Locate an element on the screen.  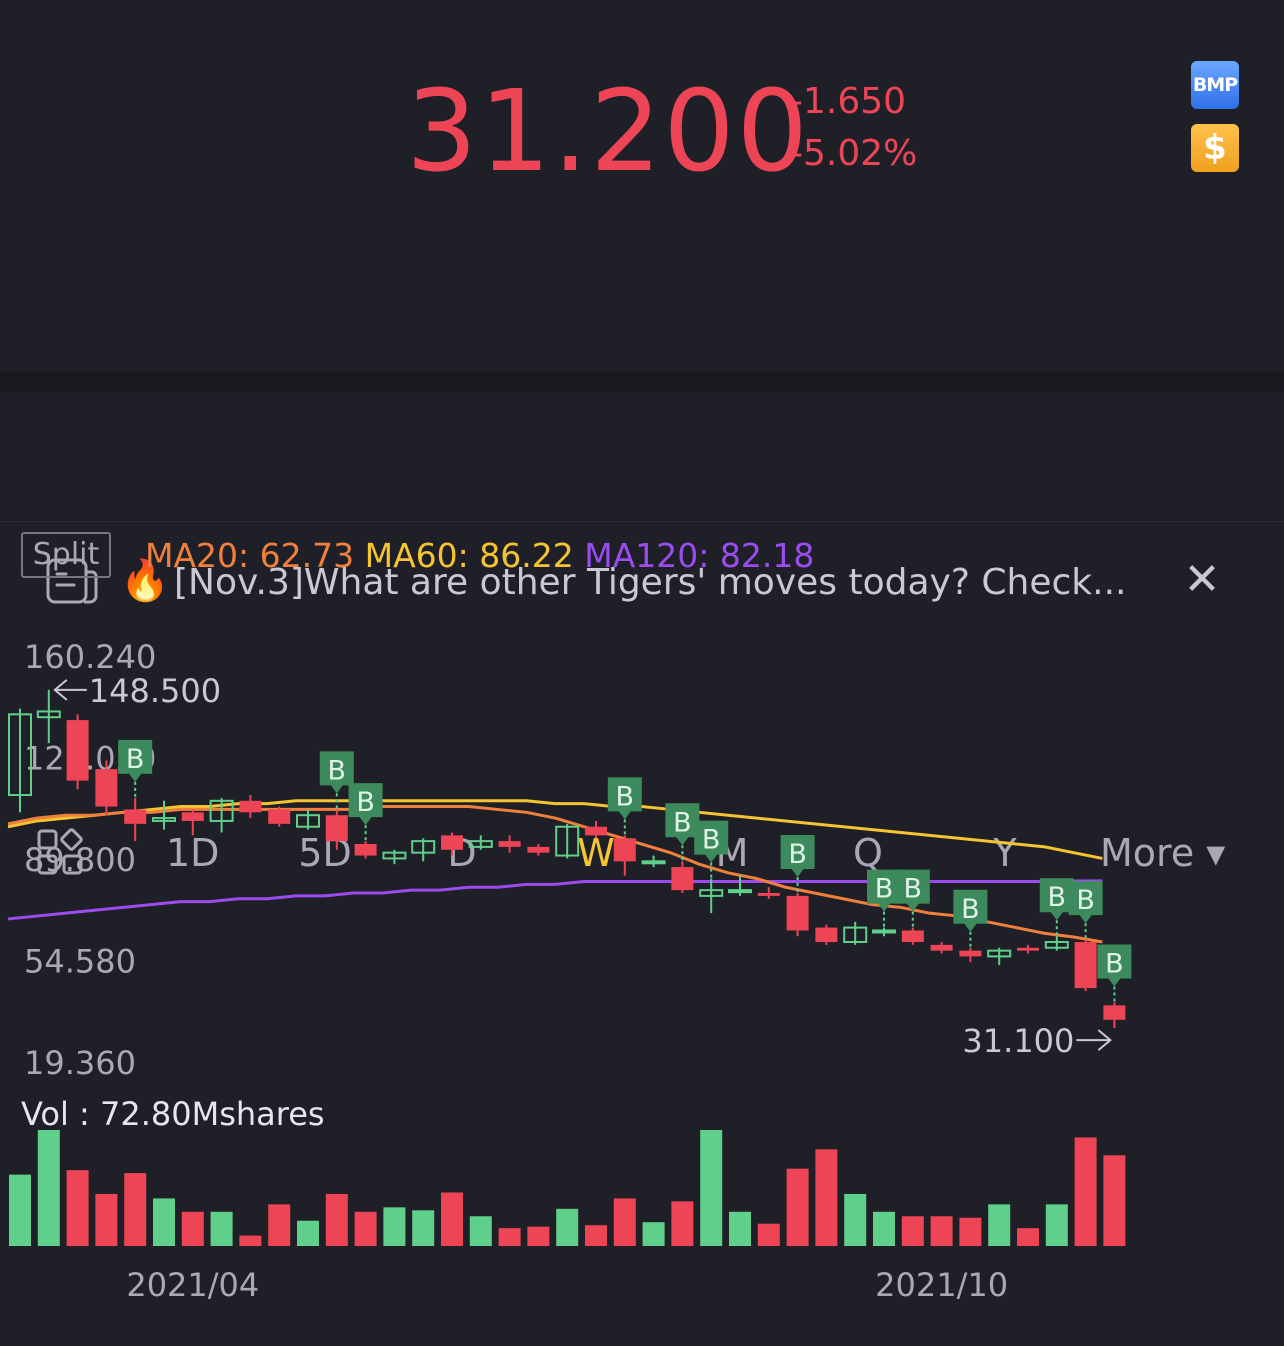
ma20-value: MA20: 62.73 is located at coordinates (250, 555).